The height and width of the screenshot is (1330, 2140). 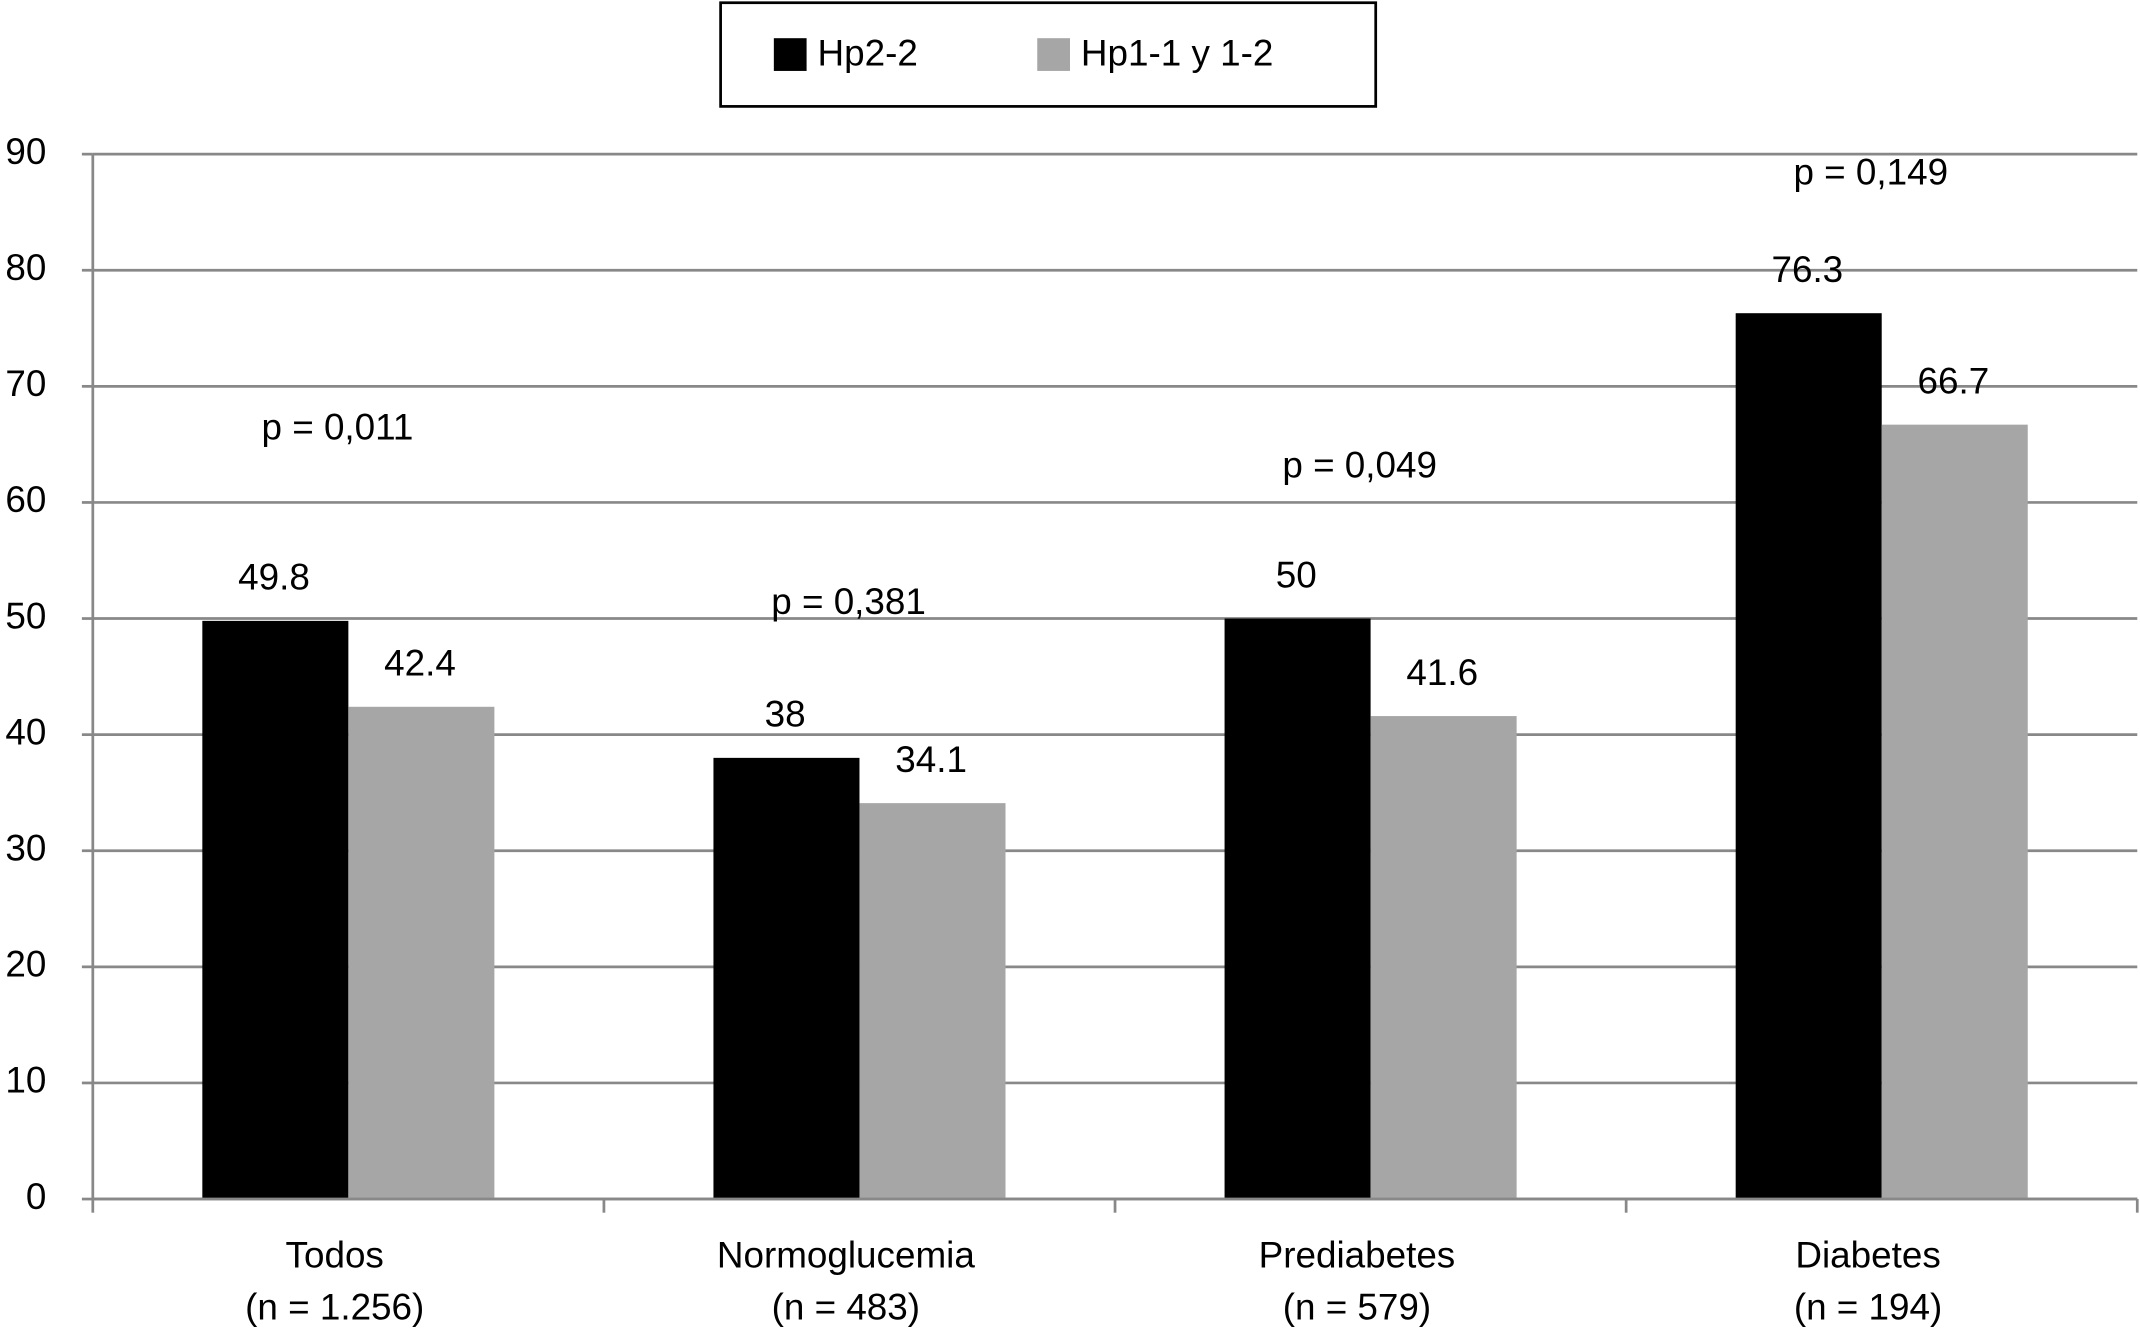 What do you see at coordinates (846, 1254) in the screenshot?
I see `x-tick-label: Normoglucemia` at bounding box center [846, 1254].